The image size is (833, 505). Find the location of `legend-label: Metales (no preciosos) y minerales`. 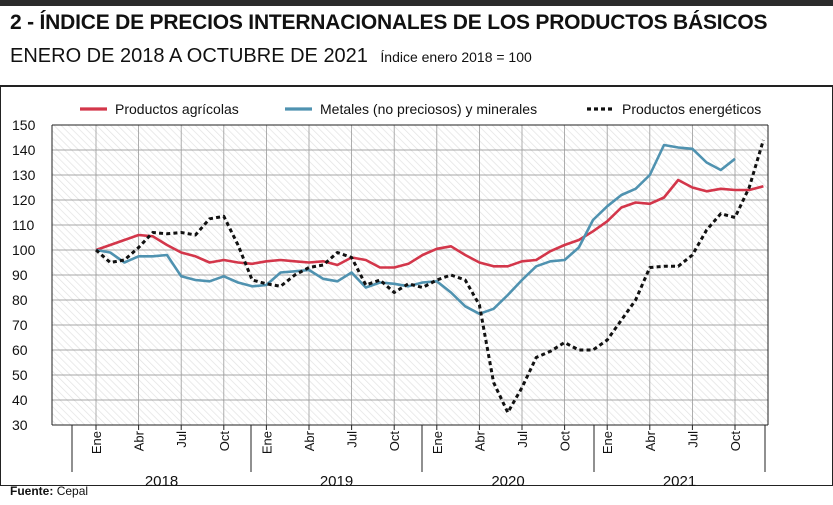

legend-label: Metales (no preciosos) y minerales is located at coordinates (428, 109).